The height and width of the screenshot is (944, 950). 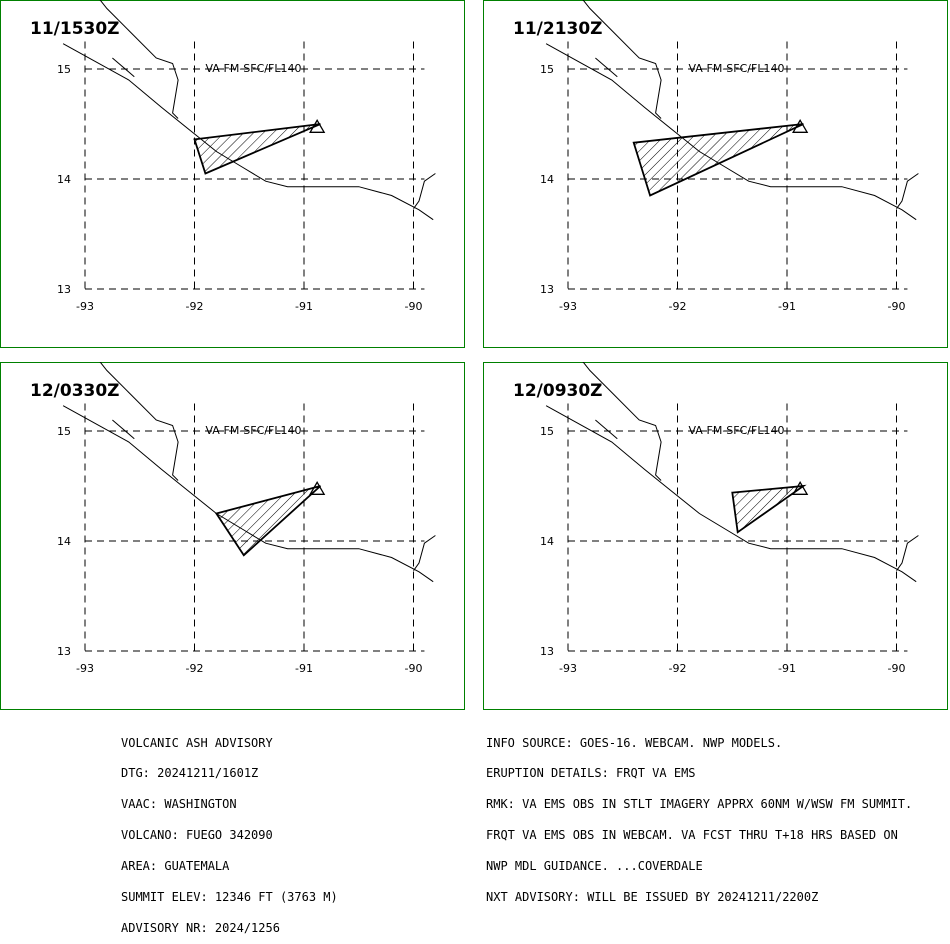 I want to click on advisory-line: SUMMIT ELEV: 12346 FT (3763 M), so click(x=229, y=897).